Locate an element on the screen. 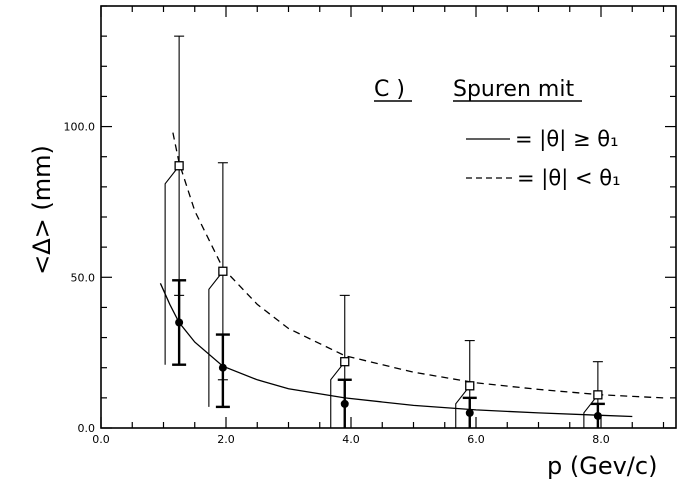 The image size is (683, 484). y-tick-label: 0.0 is located at coordinates (87, 428).